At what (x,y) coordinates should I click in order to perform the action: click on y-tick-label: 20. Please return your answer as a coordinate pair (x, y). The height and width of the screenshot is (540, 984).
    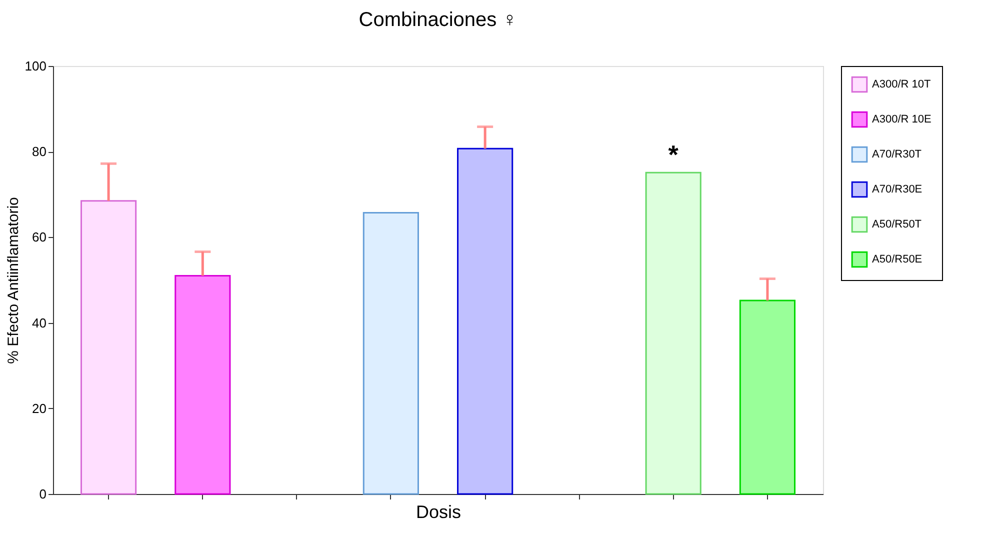
    Looking at the image, I should click on (39, 408).